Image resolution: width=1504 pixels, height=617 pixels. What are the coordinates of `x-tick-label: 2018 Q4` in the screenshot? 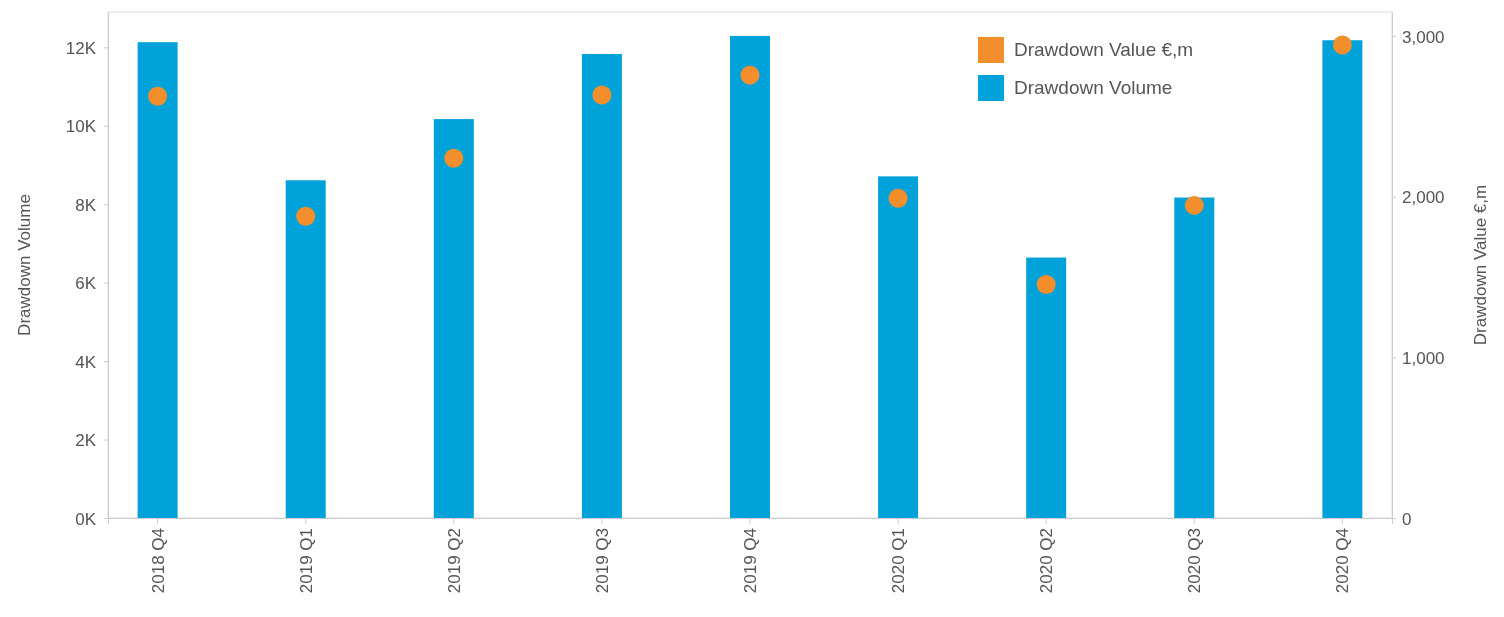 It's located at (158, 561).